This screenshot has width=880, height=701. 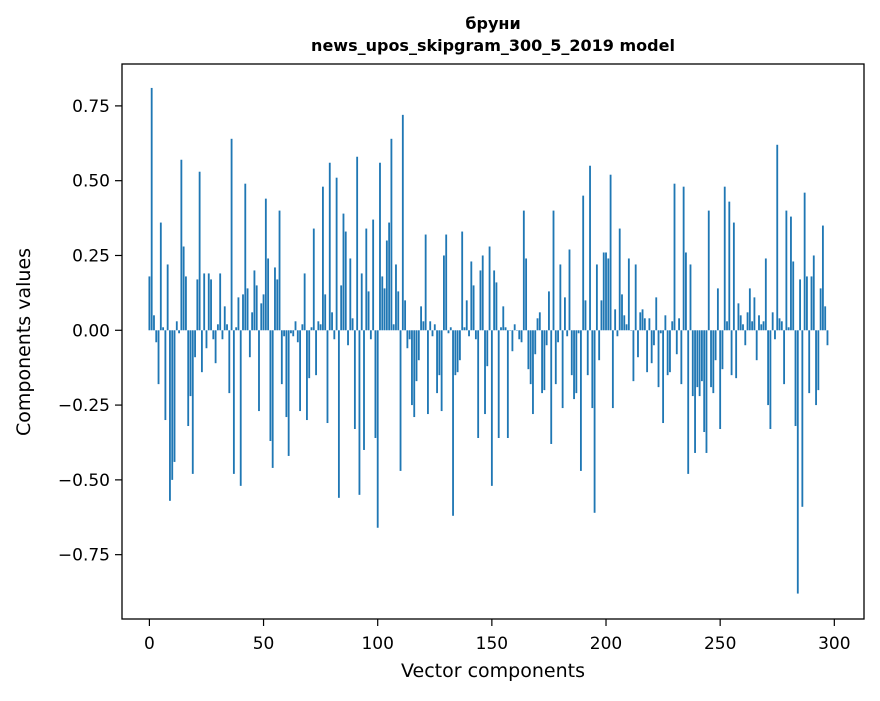 I want to click on chart-subtitle: news_upos_skipgram_300_5_2019 model, so click(x=493, y=45).